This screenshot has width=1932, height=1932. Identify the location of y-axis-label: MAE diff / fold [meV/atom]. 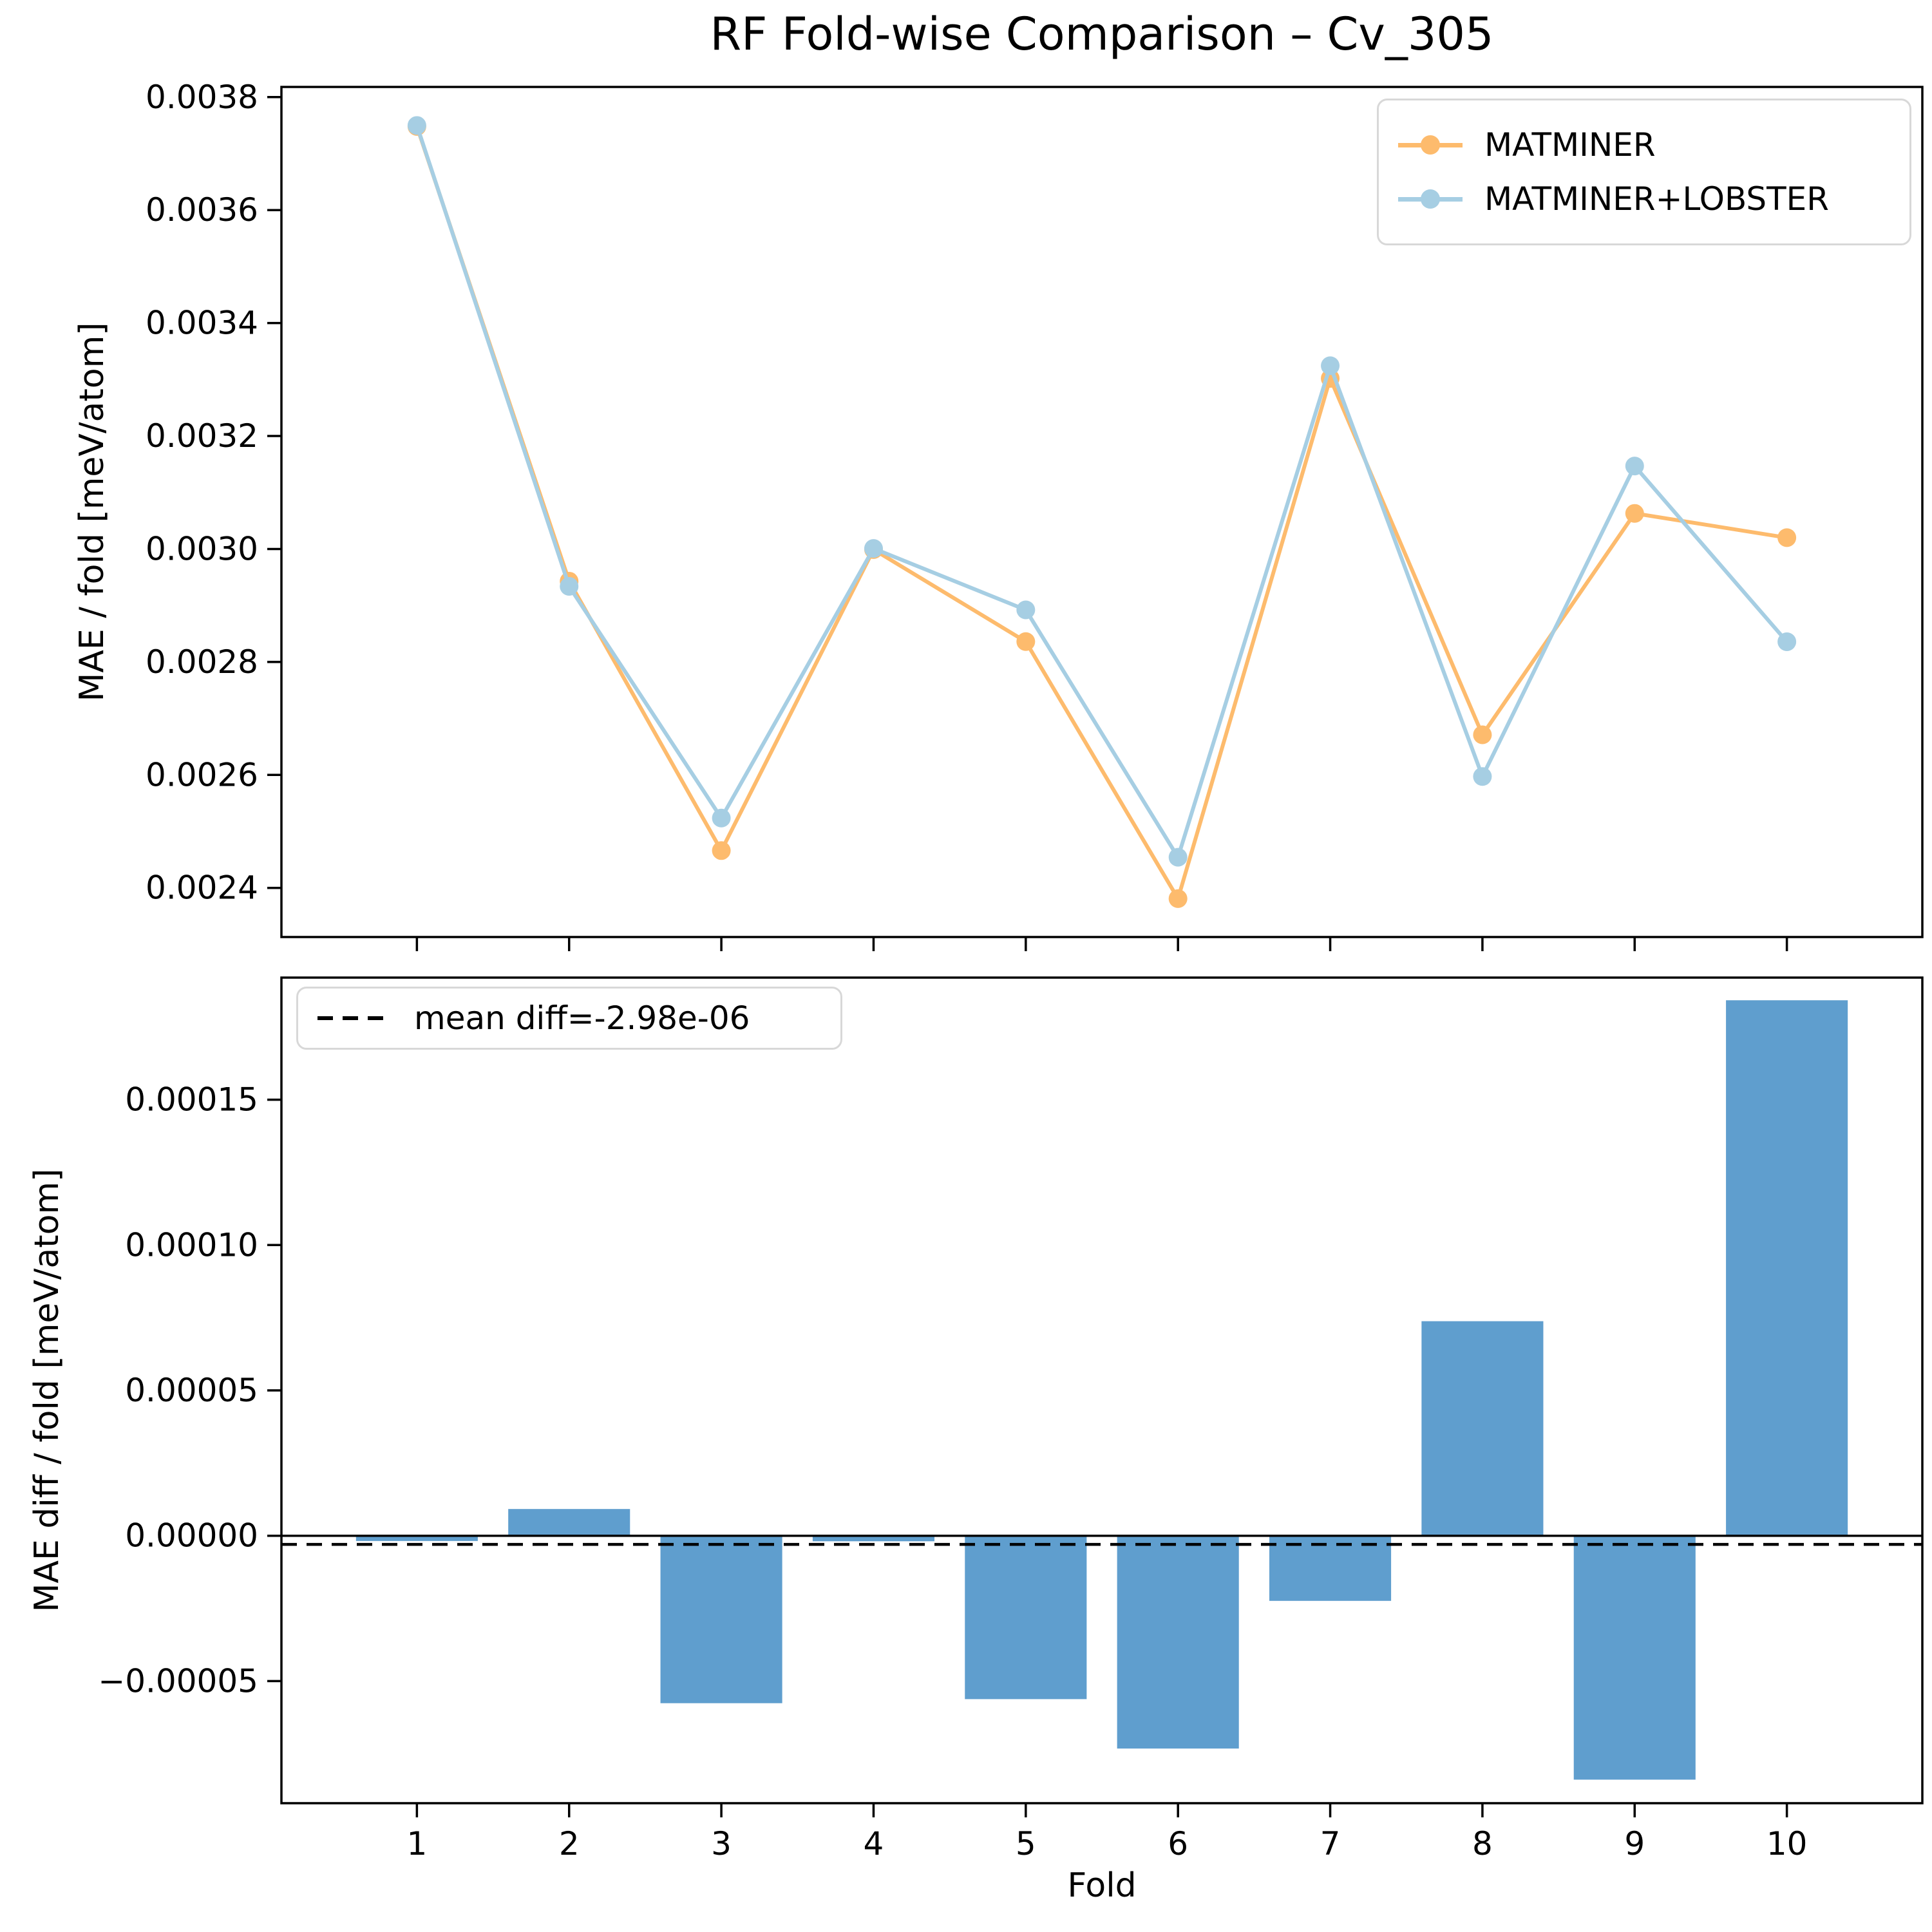
(47, 1391).